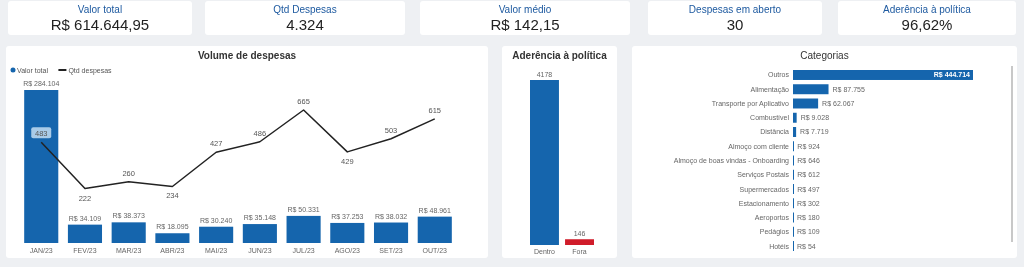 This screenshot has width=1024, height=267. What do you see at coordinates (305, 24) in the screenshot?
I see `text: 4.324` at bounding box center [305, 24].